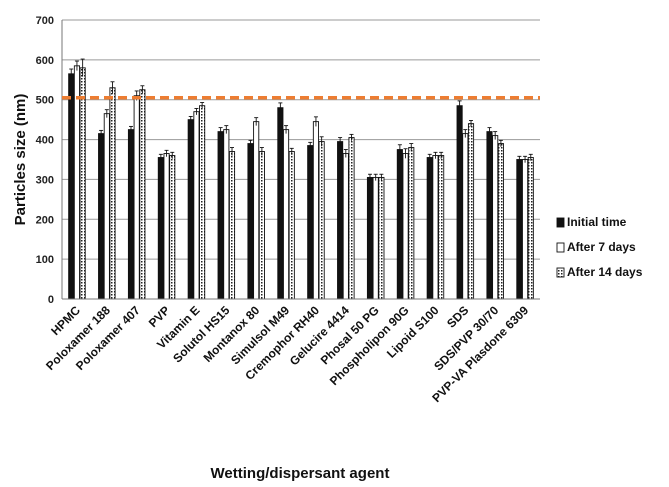  Describe the element at coordinates (45, 141) in the screenshot. I see `y-tick-label: 400` at that location.